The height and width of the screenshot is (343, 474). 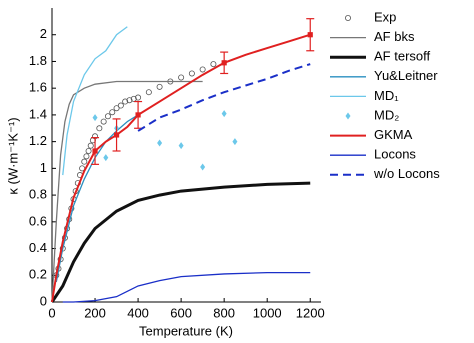 I want to click on x-tick-label: 1200, so click(x=310, y=312).